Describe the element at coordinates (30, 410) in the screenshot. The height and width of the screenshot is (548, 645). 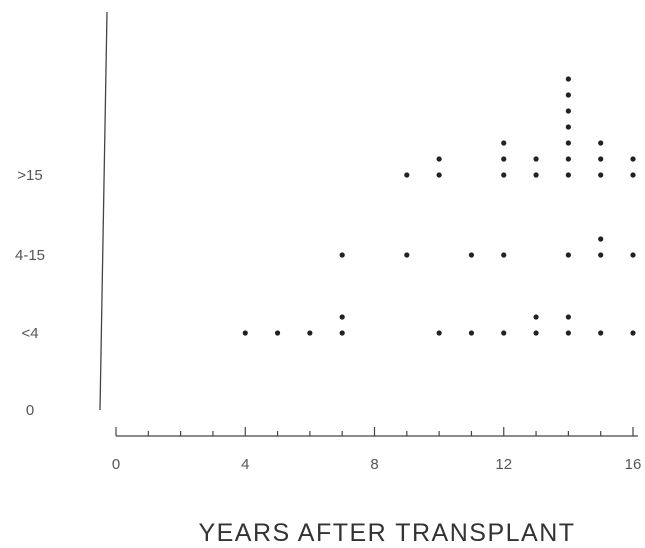
I see `y-category-label: 0` at that location.